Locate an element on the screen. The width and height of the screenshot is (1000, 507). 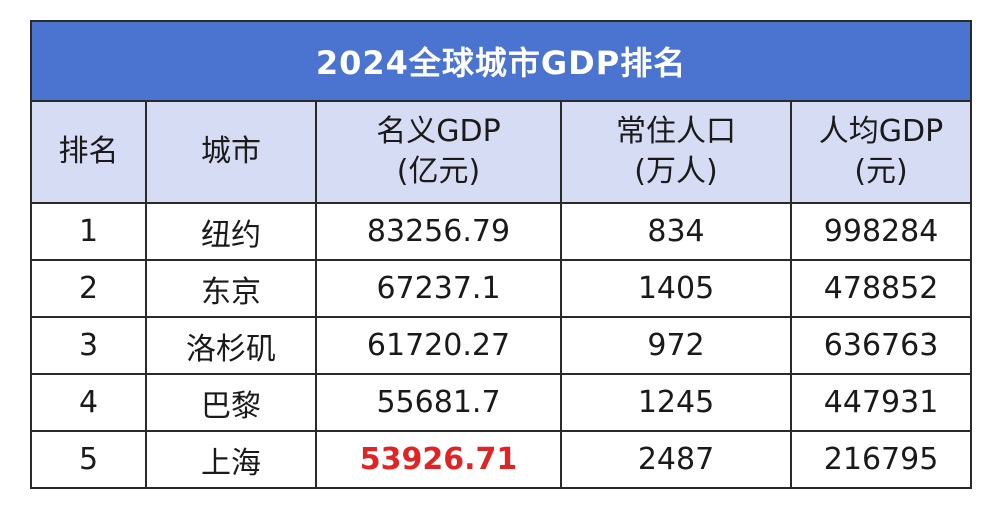
table-row: 4 巴黎 55681.7 1245 447931 is located at coordinates (501, 402).